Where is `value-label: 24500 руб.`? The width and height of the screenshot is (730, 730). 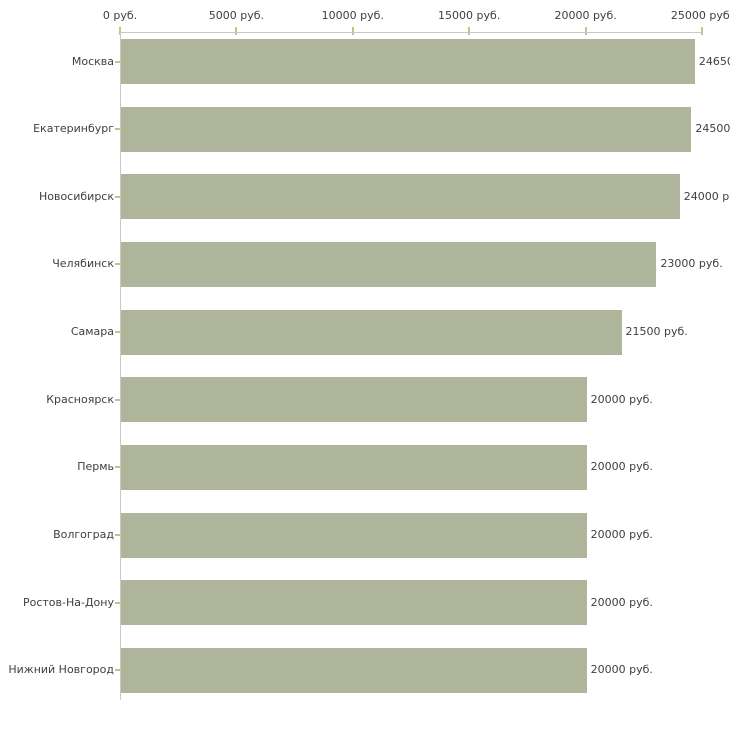
value-label: 24500 руб. is located at coordinates (712, 129).